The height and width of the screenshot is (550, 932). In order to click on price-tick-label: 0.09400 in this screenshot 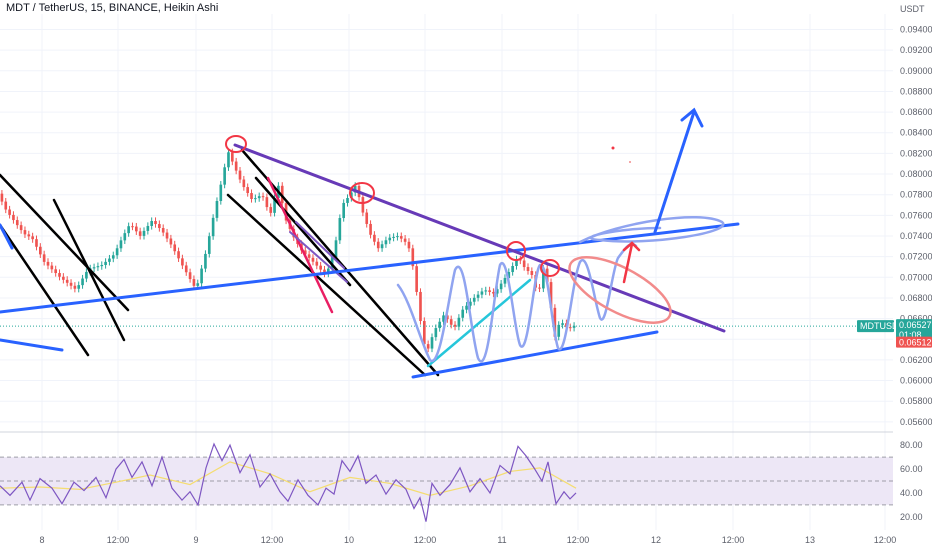, I will do `click(916, 29)`.